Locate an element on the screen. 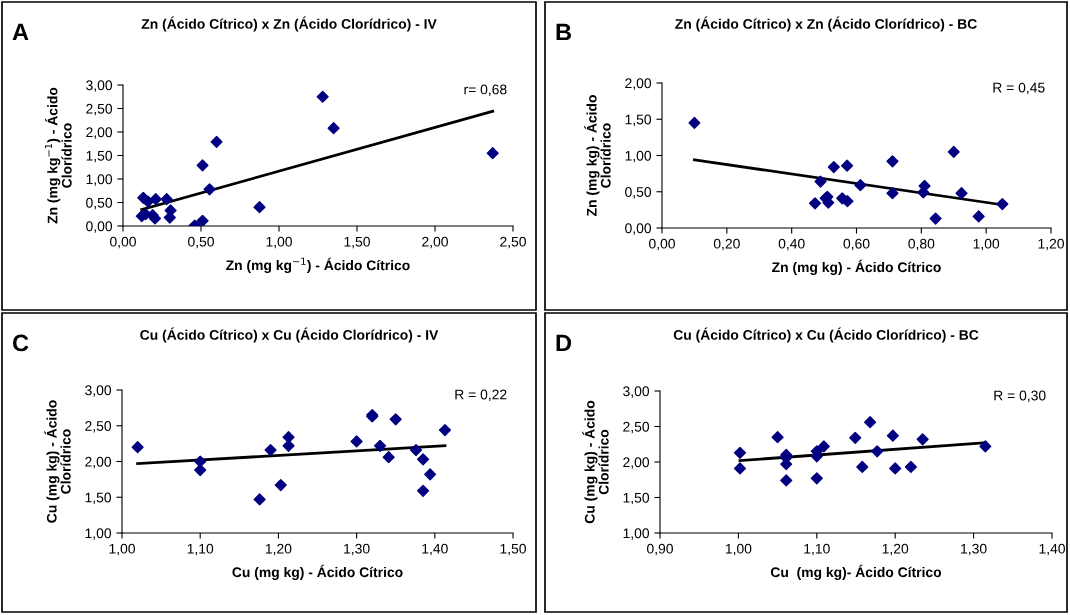 This screenshot has width=1070, height=615. x-tick-label: 0,20 is located at coordinates (726, 244).